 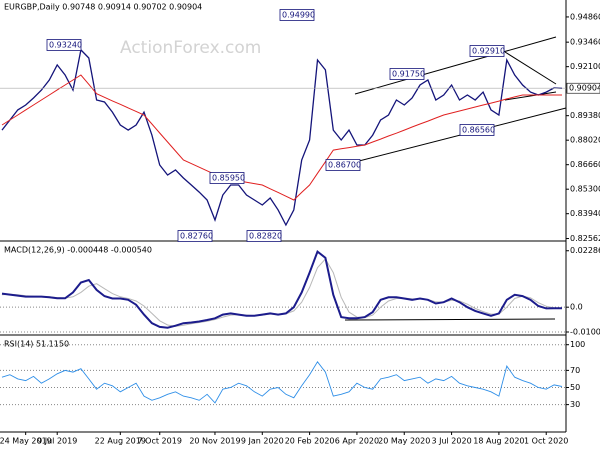 What do you see at coordinates (585, 332) in the screenshot?
I see `y-tick-label: -0.010052` at bounding box center [585, 332].